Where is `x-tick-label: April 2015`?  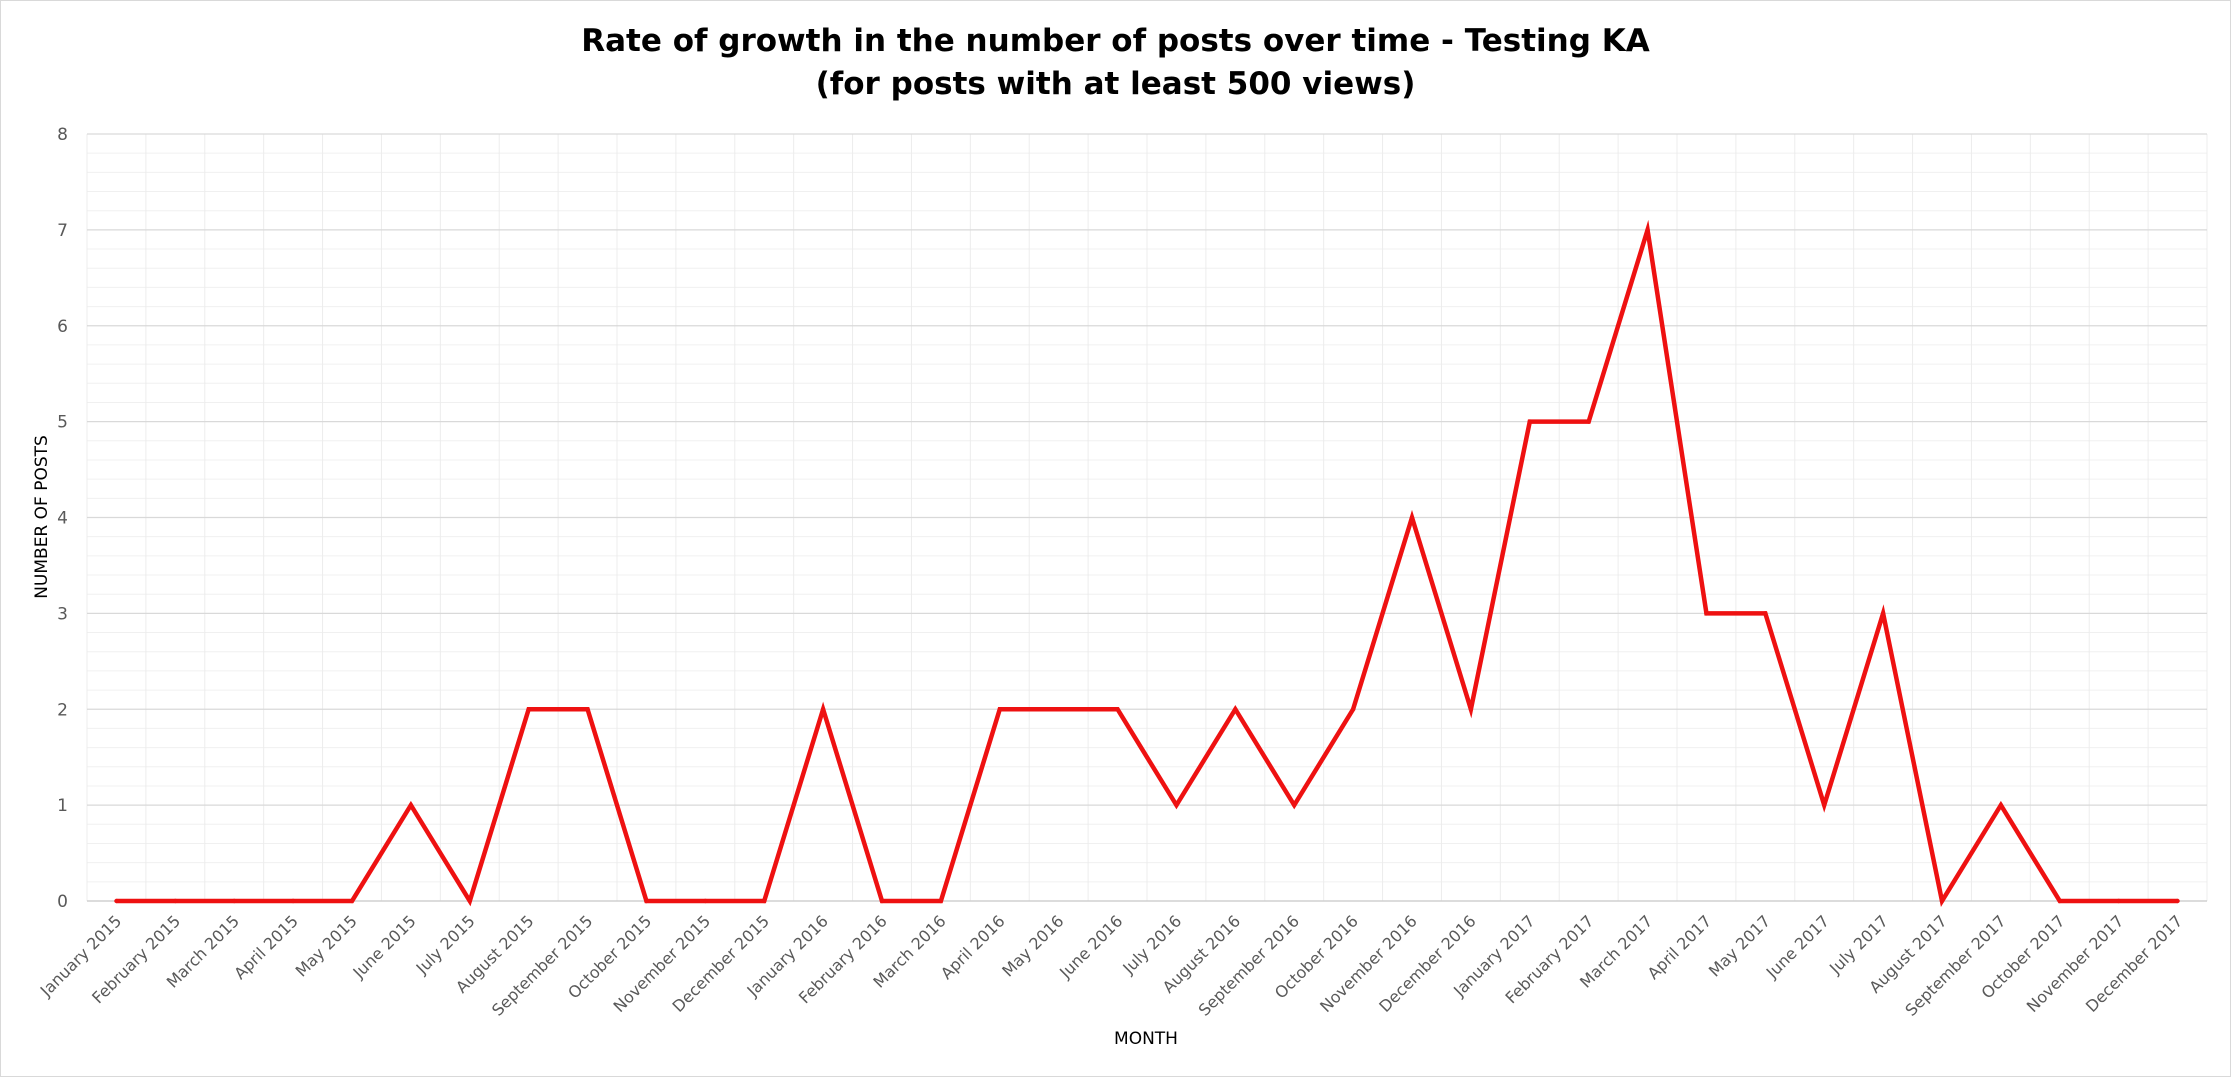
x-tick-label: April 2015 is located at coordinates (266, 947).